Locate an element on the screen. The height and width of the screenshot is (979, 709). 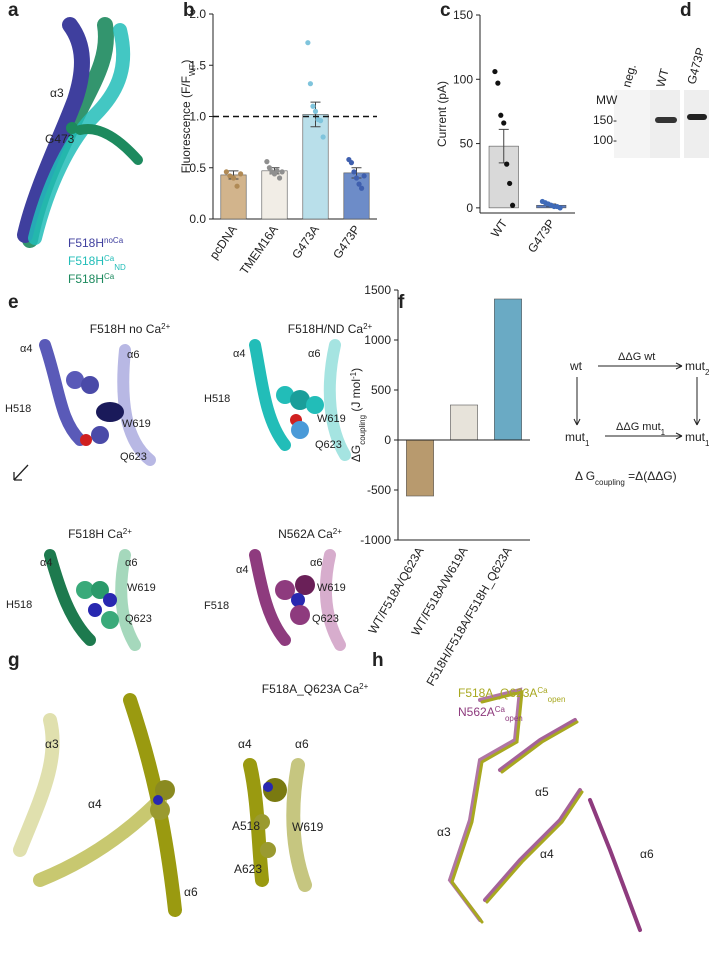
y-axis-label: Fluorescence (F/FWT) is located at coordinates (188, 117).